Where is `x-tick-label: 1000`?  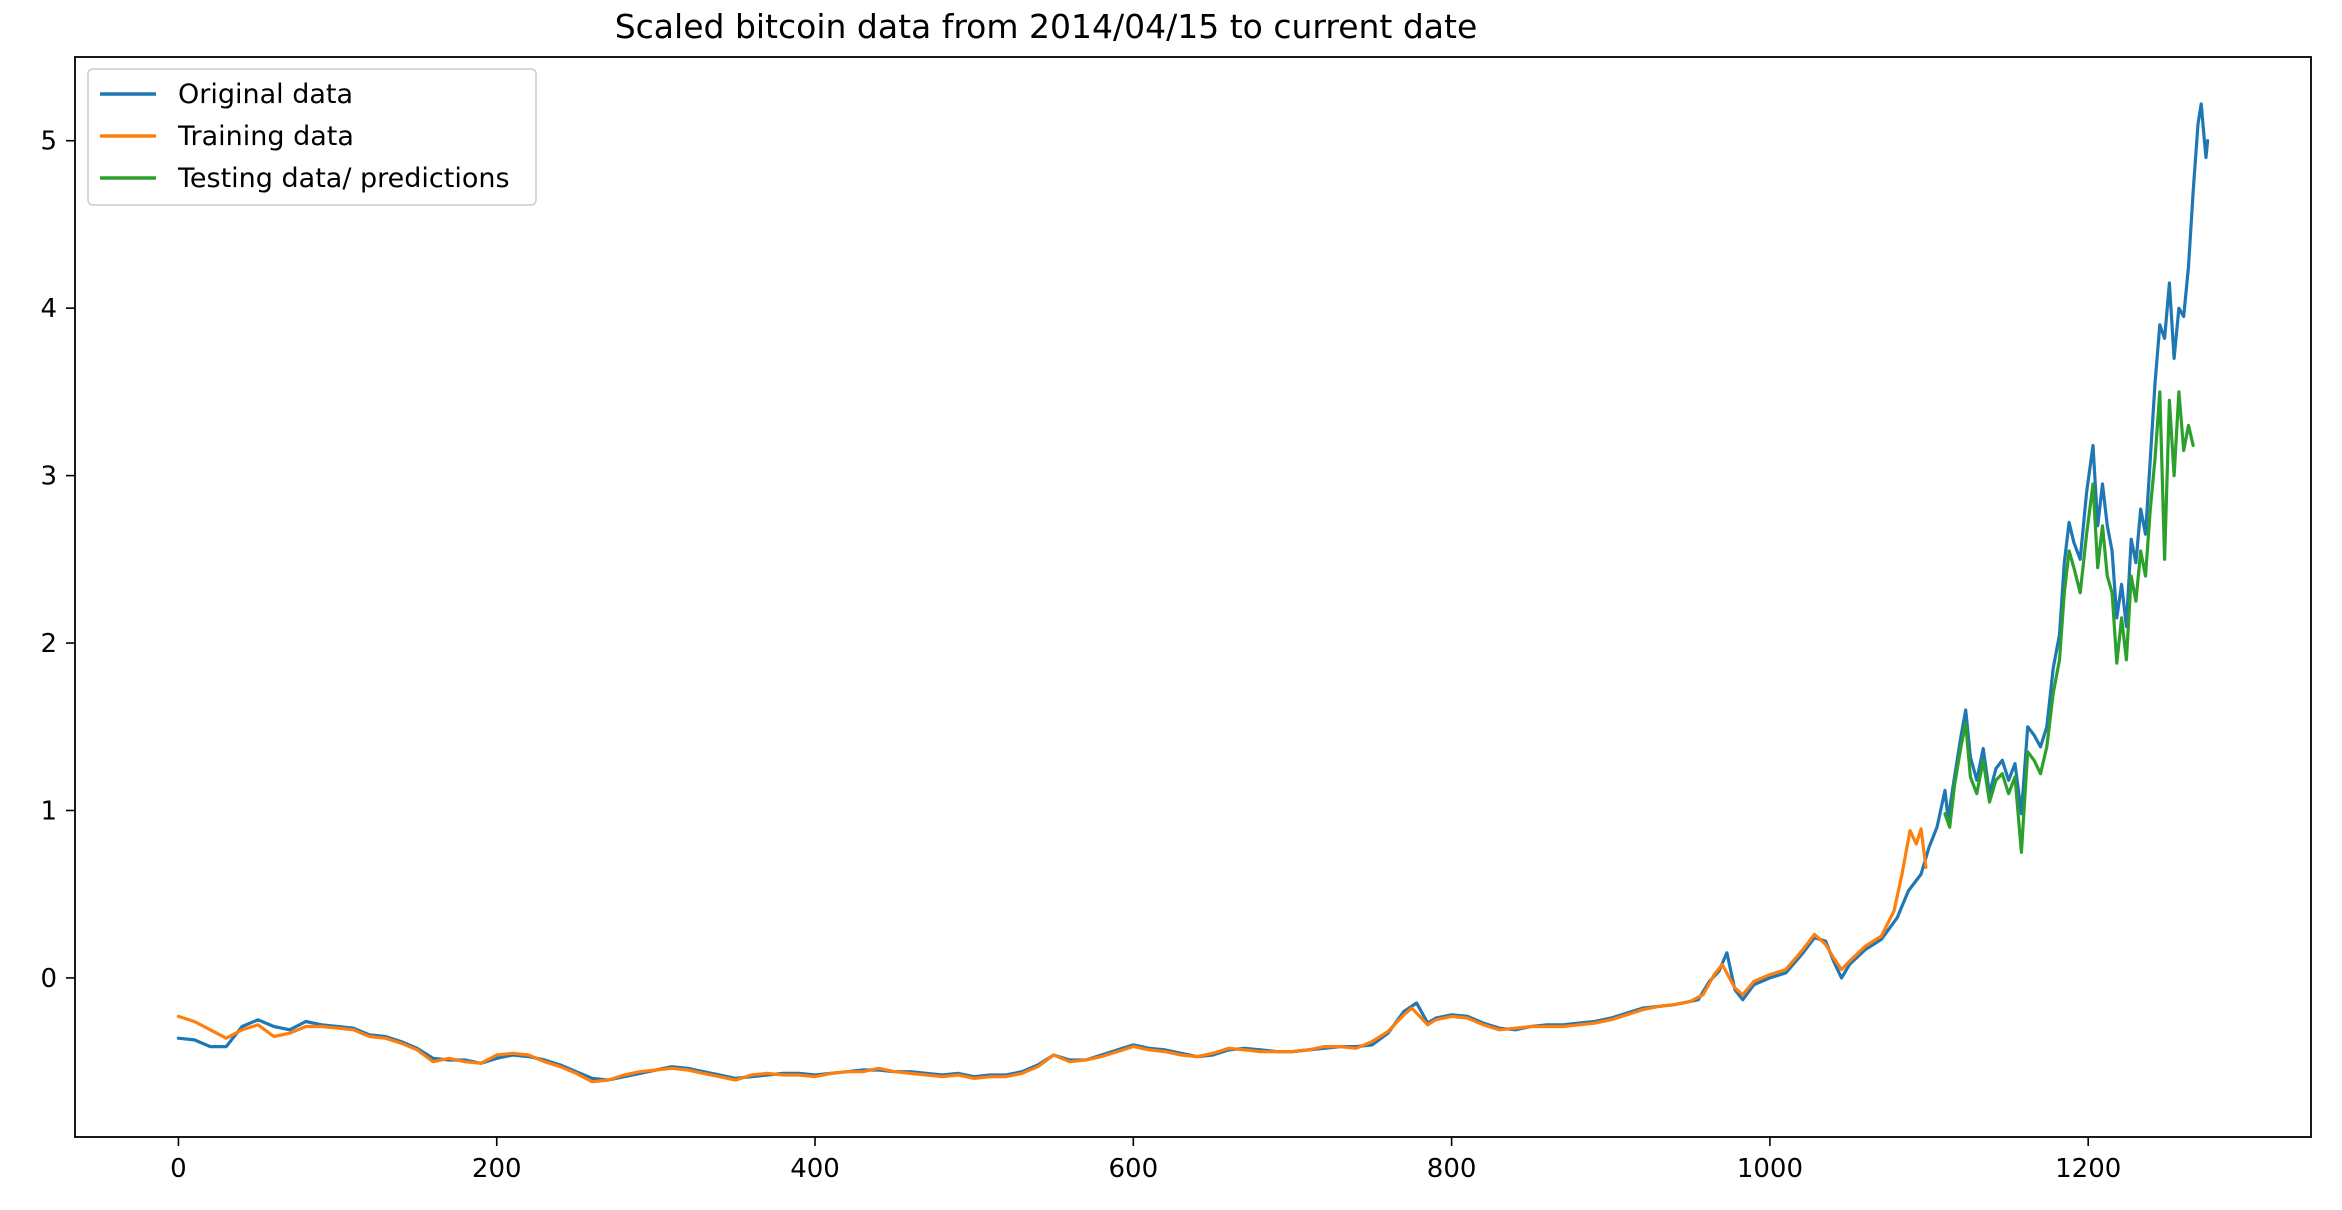
x-tick-label: 1000 is located at coordinates (1770, 1169).